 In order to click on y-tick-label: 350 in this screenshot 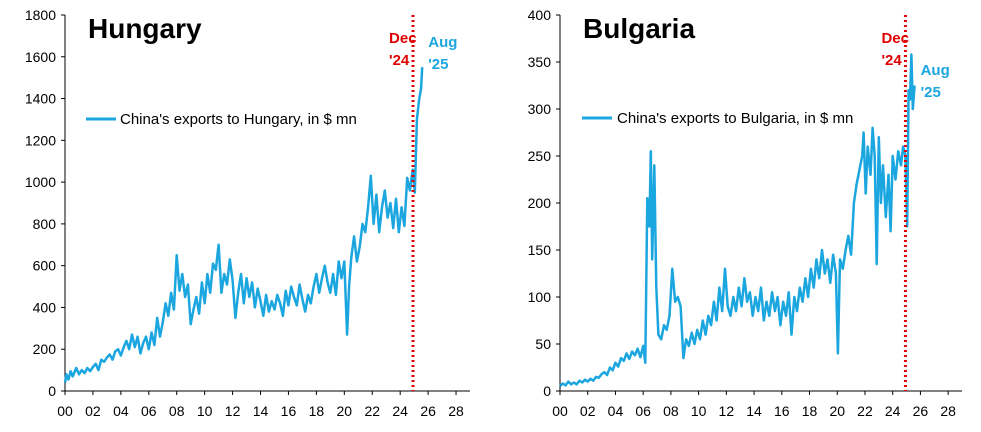, I will do `click(540, 62)`.